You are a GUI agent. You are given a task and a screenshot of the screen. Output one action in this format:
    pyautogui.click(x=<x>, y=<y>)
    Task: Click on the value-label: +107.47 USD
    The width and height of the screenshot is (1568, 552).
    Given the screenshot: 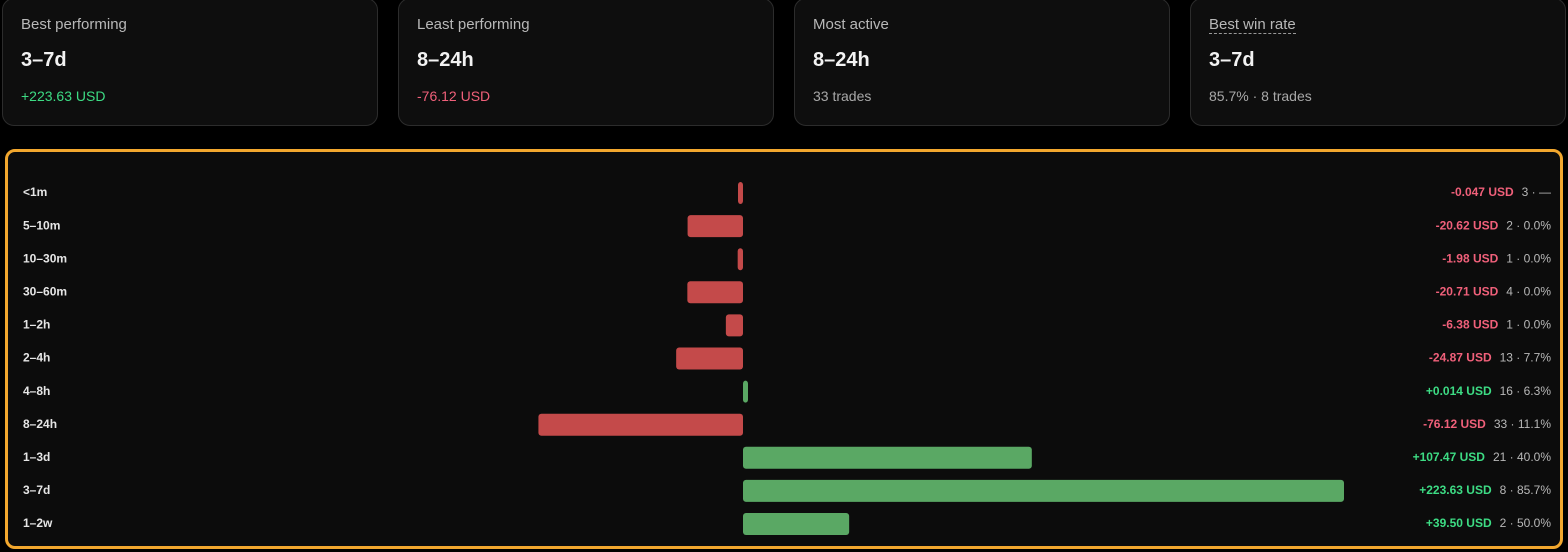 What is the action you would take?
    pyautogui.click(x=1449, y=457)
    